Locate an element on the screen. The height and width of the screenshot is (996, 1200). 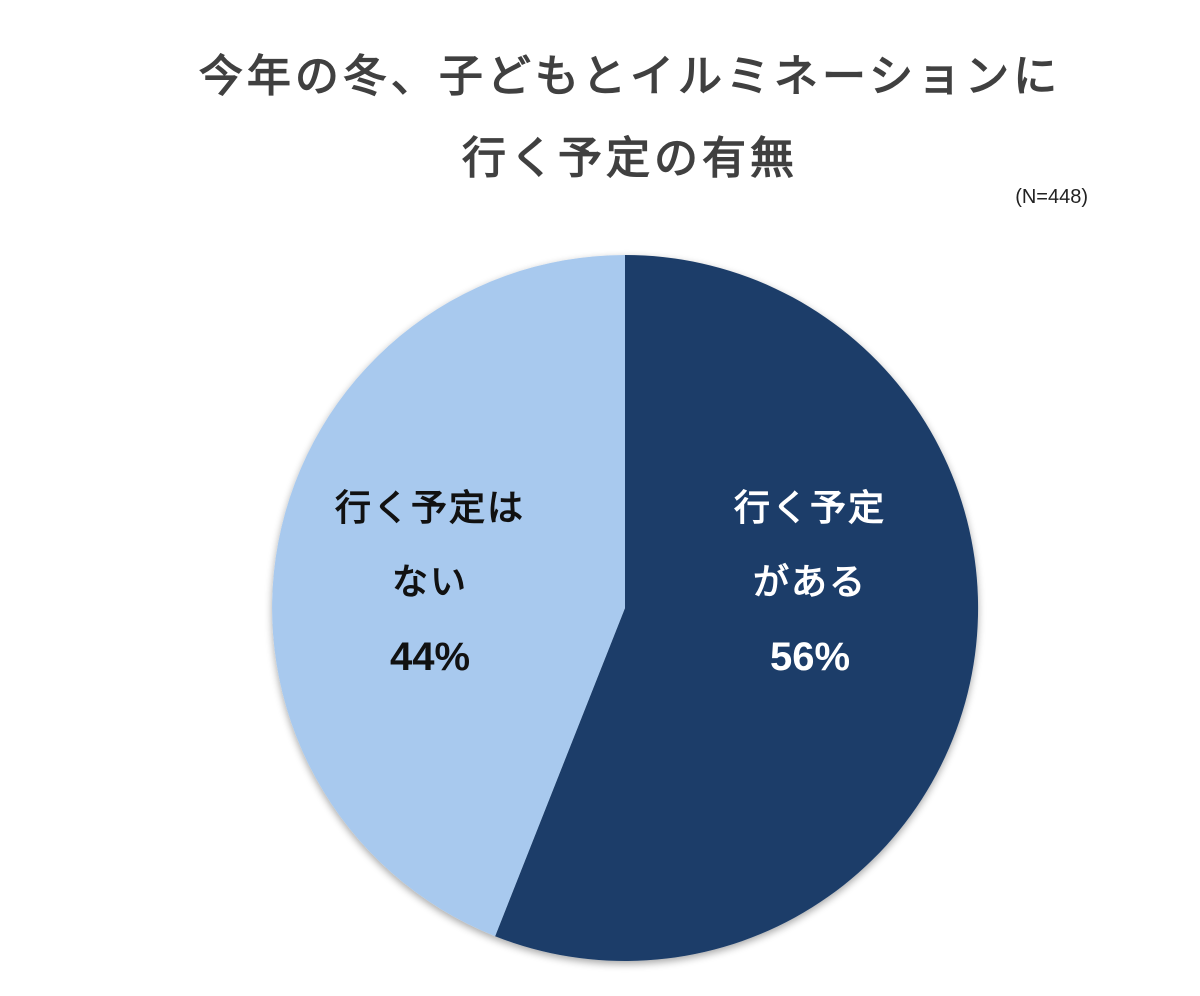
slice-label-no-line2: ない is located at coordinates (429, 582).